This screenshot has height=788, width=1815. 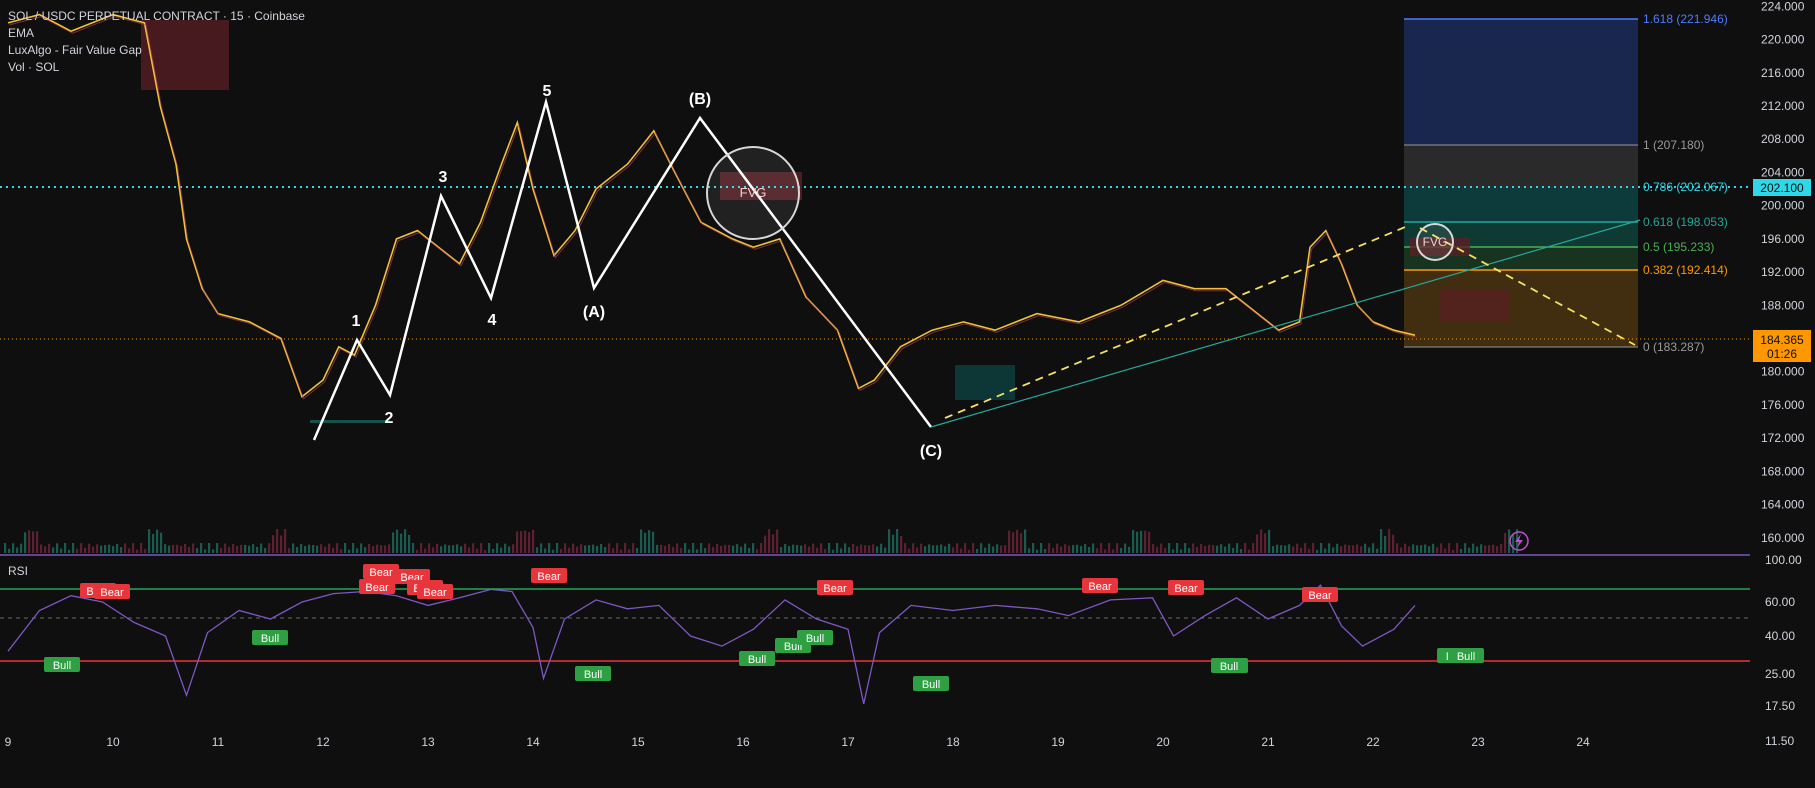 I want to click on lightning-icon, so click(x=1519, y=541).